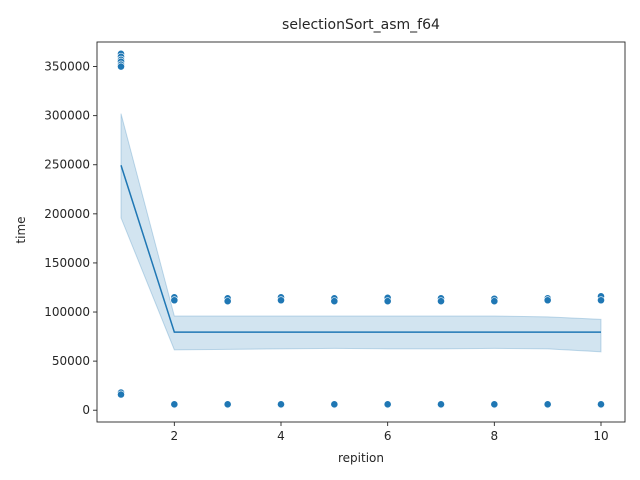 The width and height of the screenshot is (640, 480). I want to click on x-tick-label: 8, so click(495, 436).